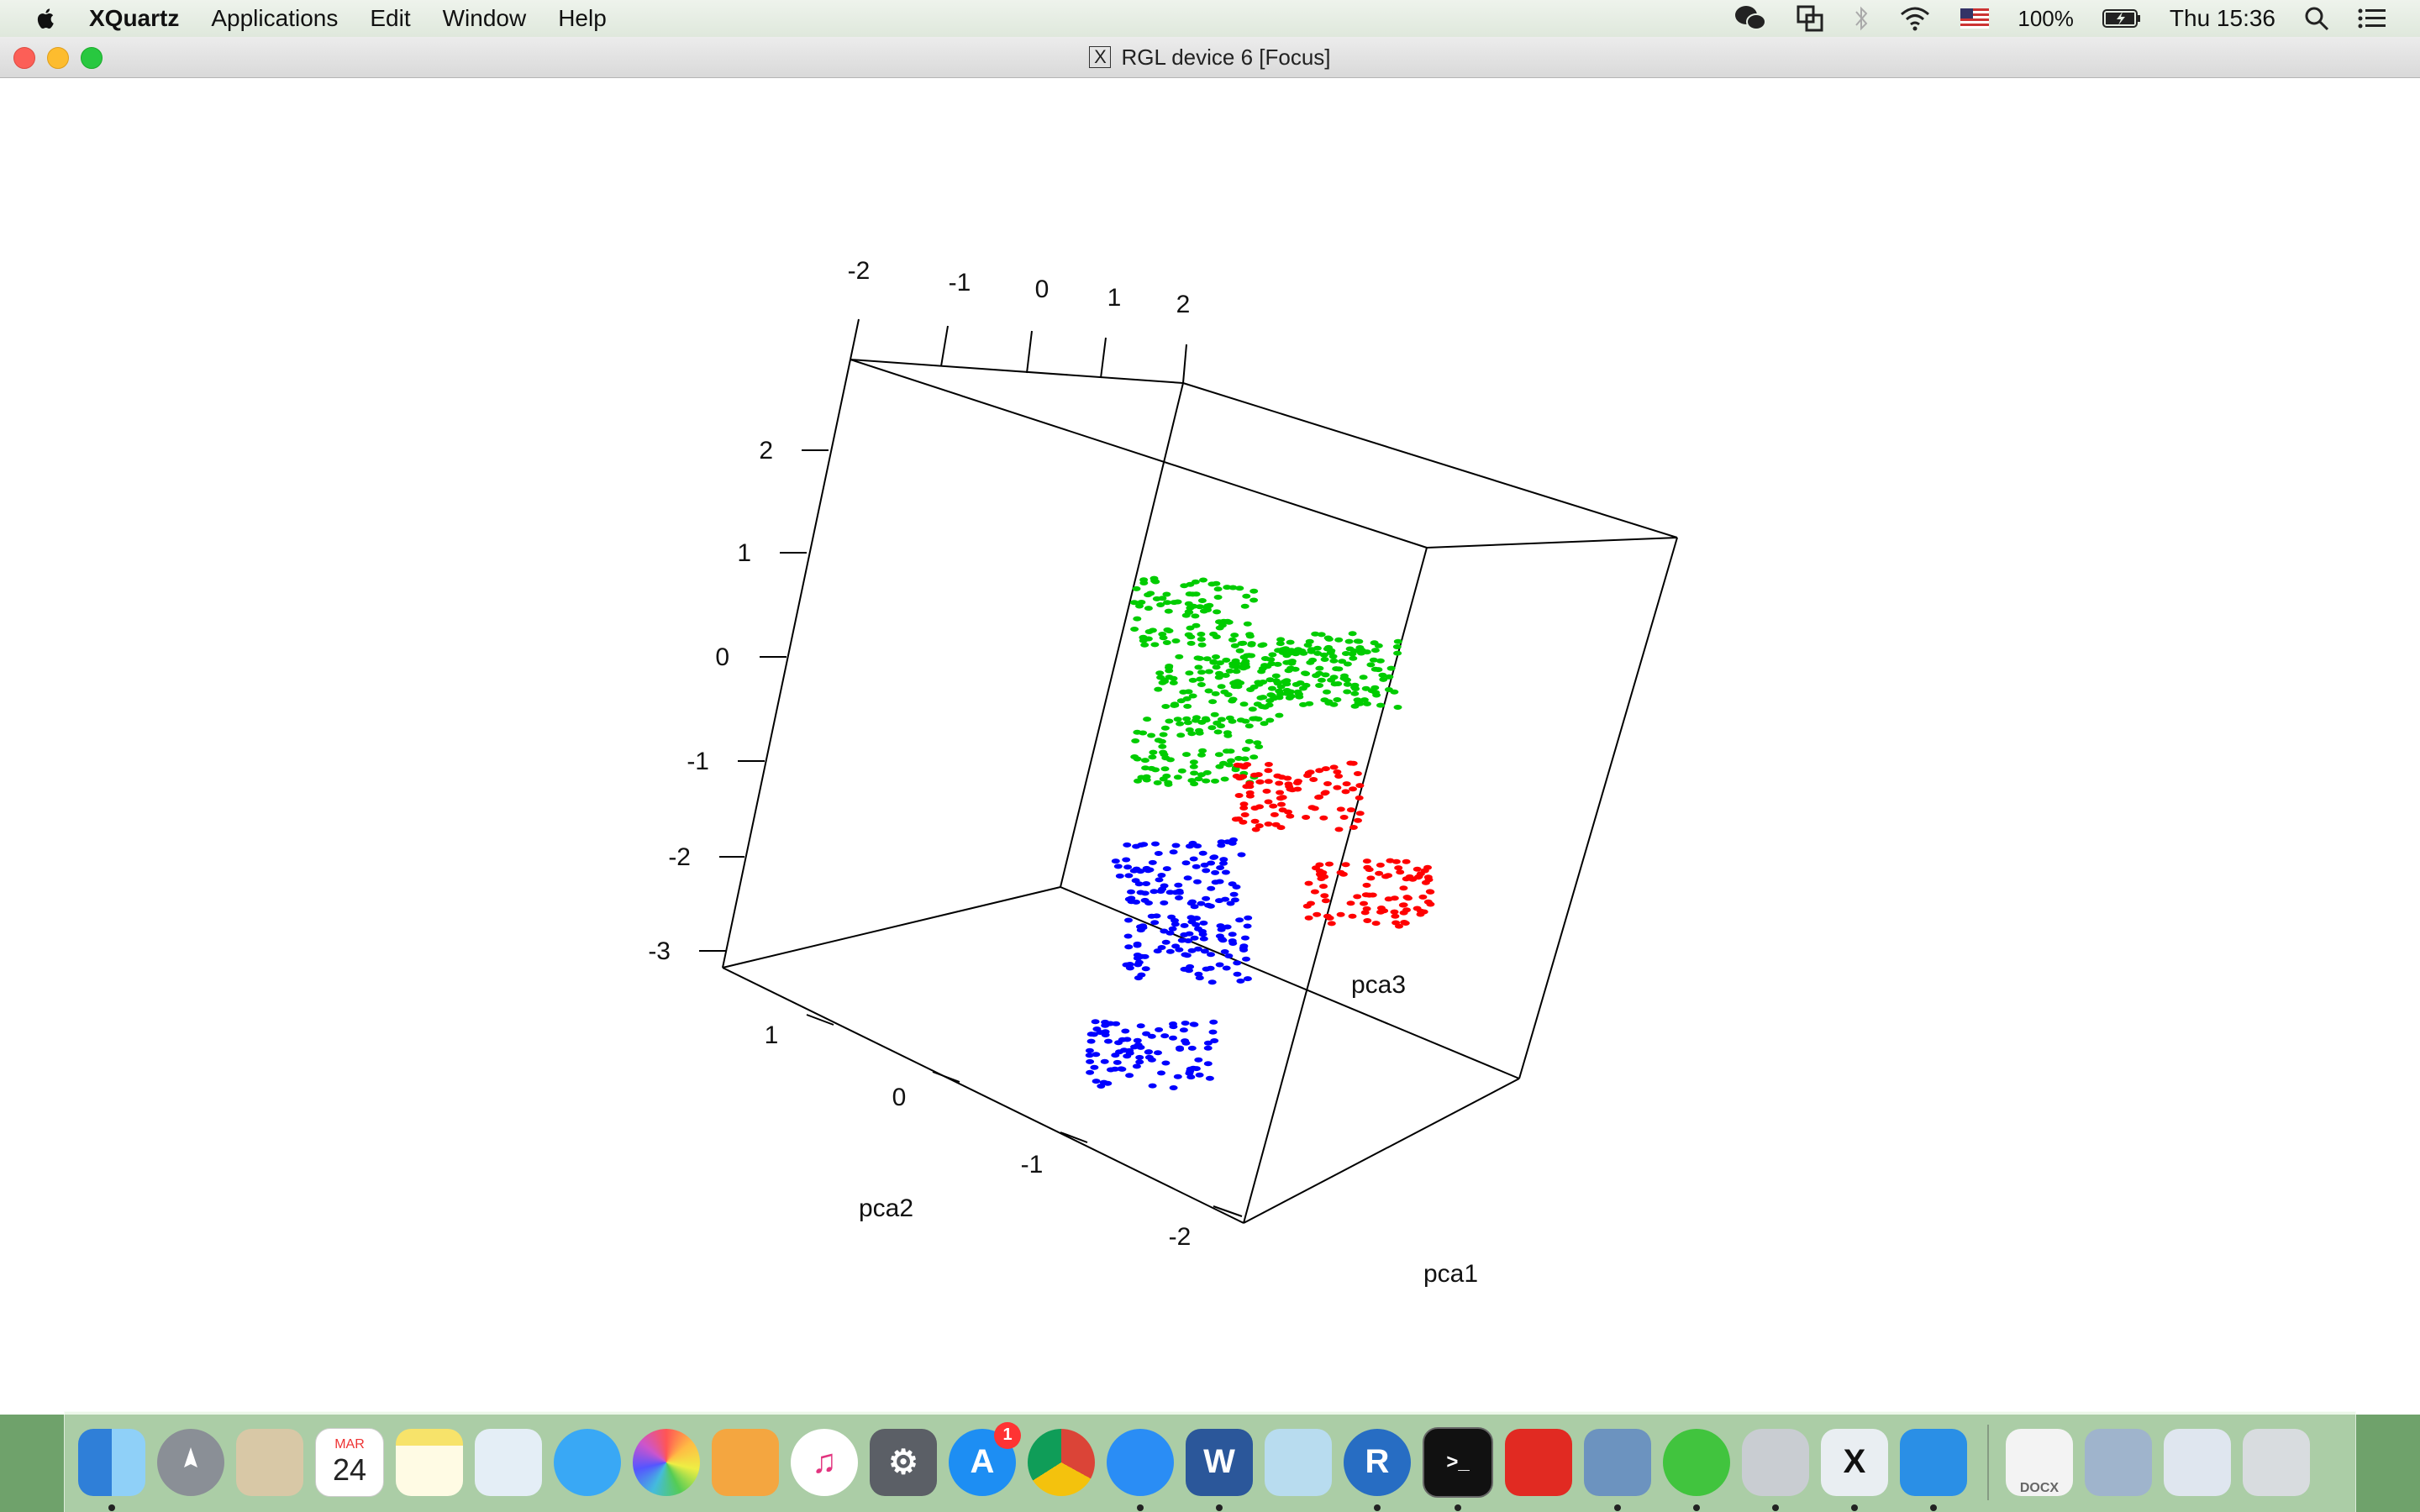  Describe the element at coordinates (825, 1462) in the screenshot. I see `itunes-icon: ♫` at that location.